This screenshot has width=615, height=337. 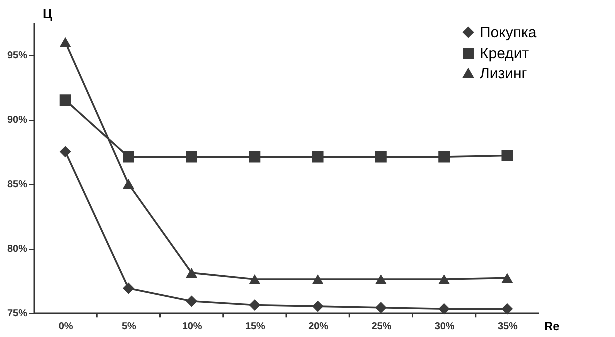 I want to click on x-tick-label: 15%, so click(x=255, y=327).